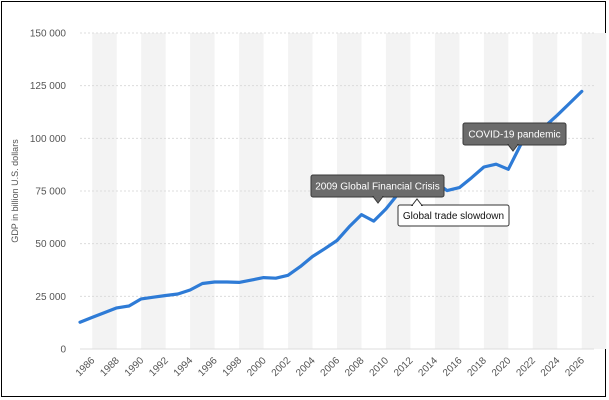  Describe the element at coordinates (184, 367) in the screenshot. I see `x-tick-label: 1994` at that location.